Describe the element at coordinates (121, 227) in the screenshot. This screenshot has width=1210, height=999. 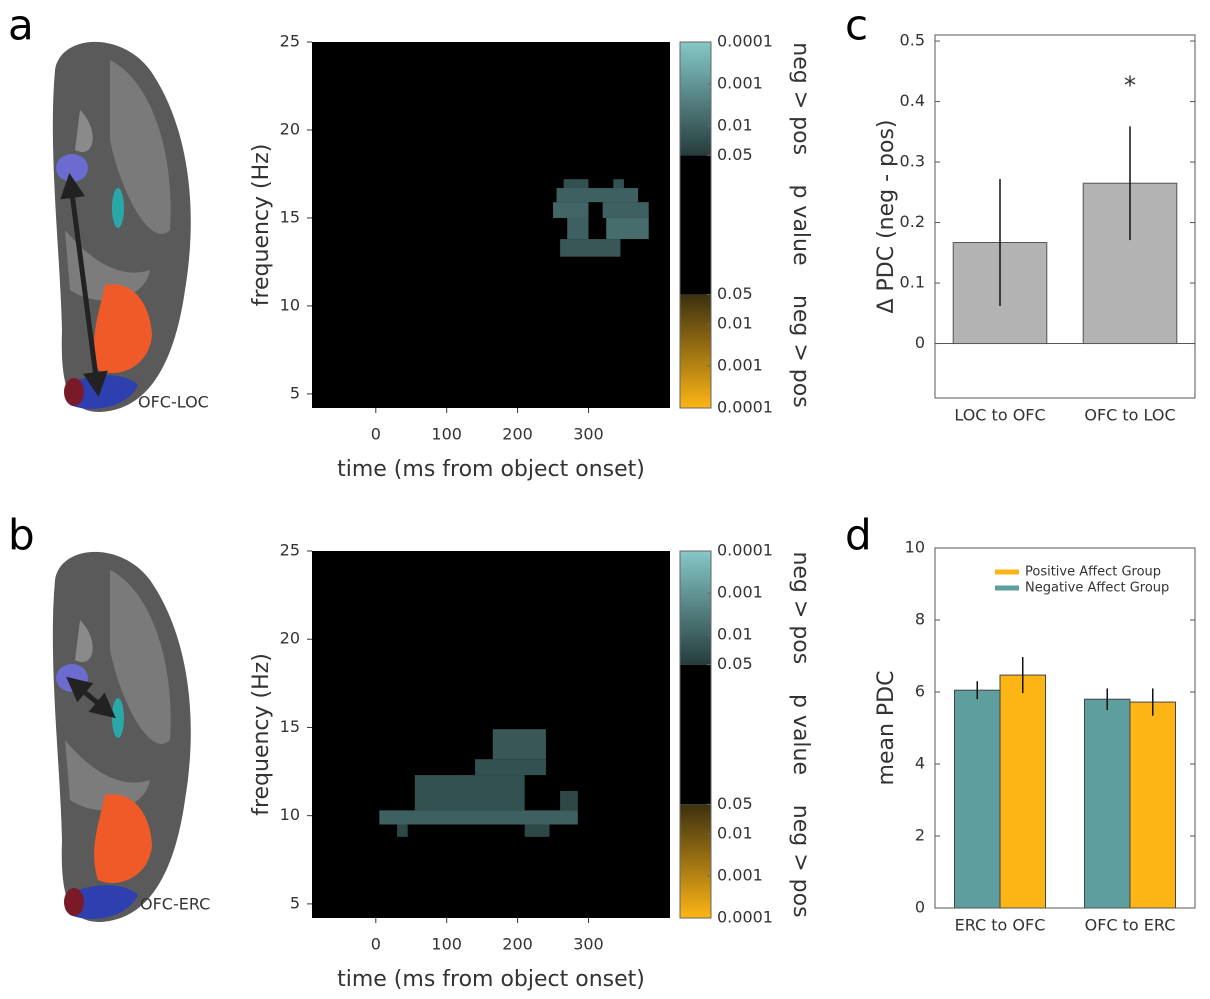
I see `brain-illustration-a` at that location.